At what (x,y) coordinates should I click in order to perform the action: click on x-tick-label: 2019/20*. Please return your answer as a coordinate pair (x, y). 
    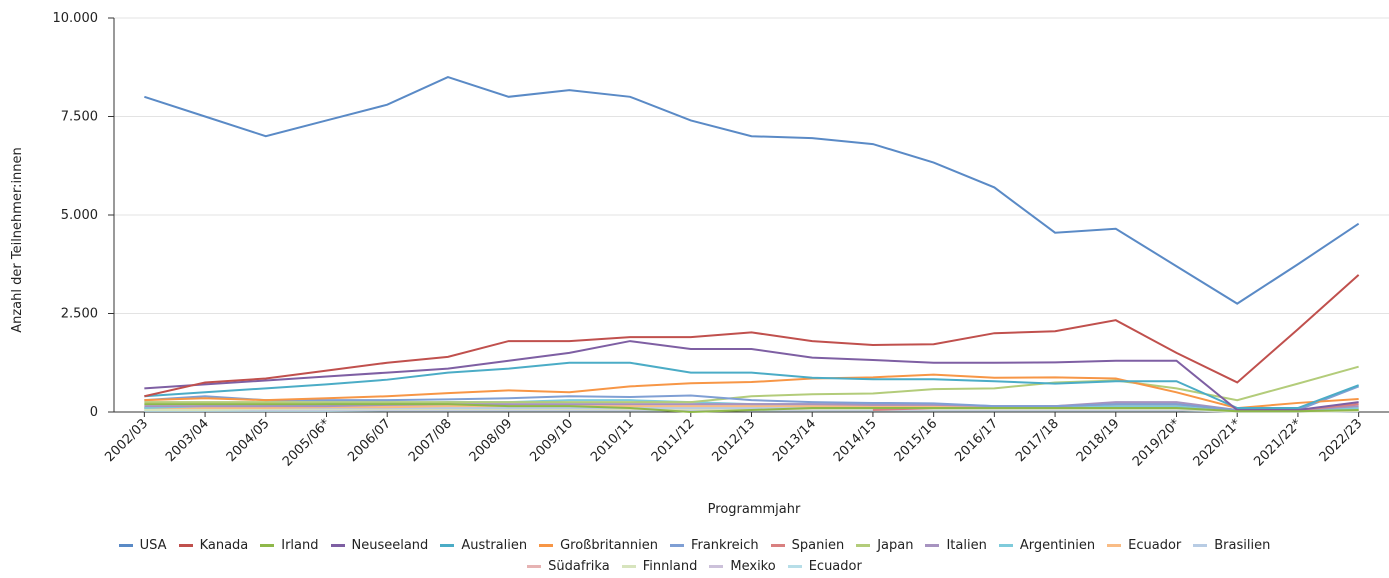
    Looking at the image, I should click on (1157, 443).